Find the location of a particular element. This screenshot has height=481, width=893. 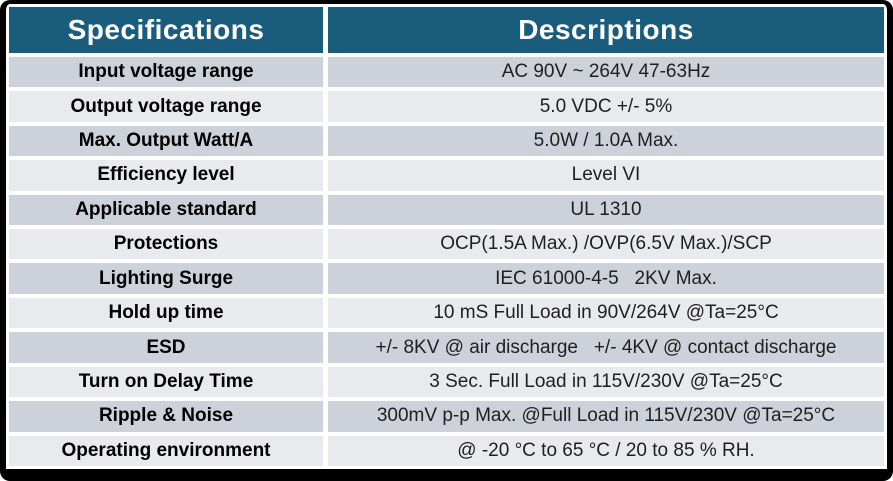

desc-cell: OCP(1.5A Max.) /OVP(6.5V Max.)/SCP is located at coordinates (606, 244).